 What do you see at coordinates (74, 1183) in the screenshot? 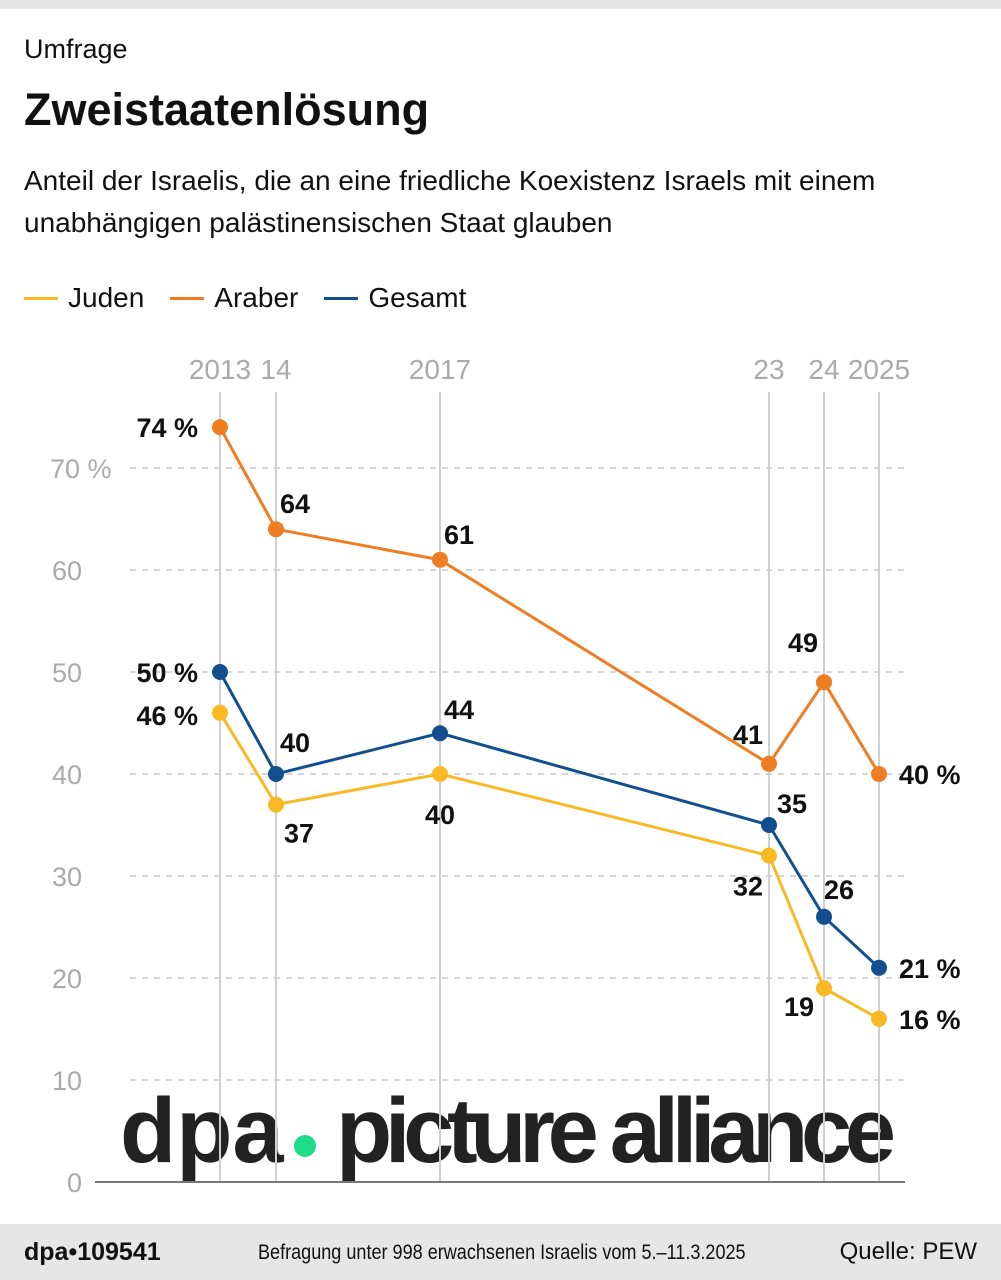
I see `y-tick-label: 0` at bounding box center [74, 1183].